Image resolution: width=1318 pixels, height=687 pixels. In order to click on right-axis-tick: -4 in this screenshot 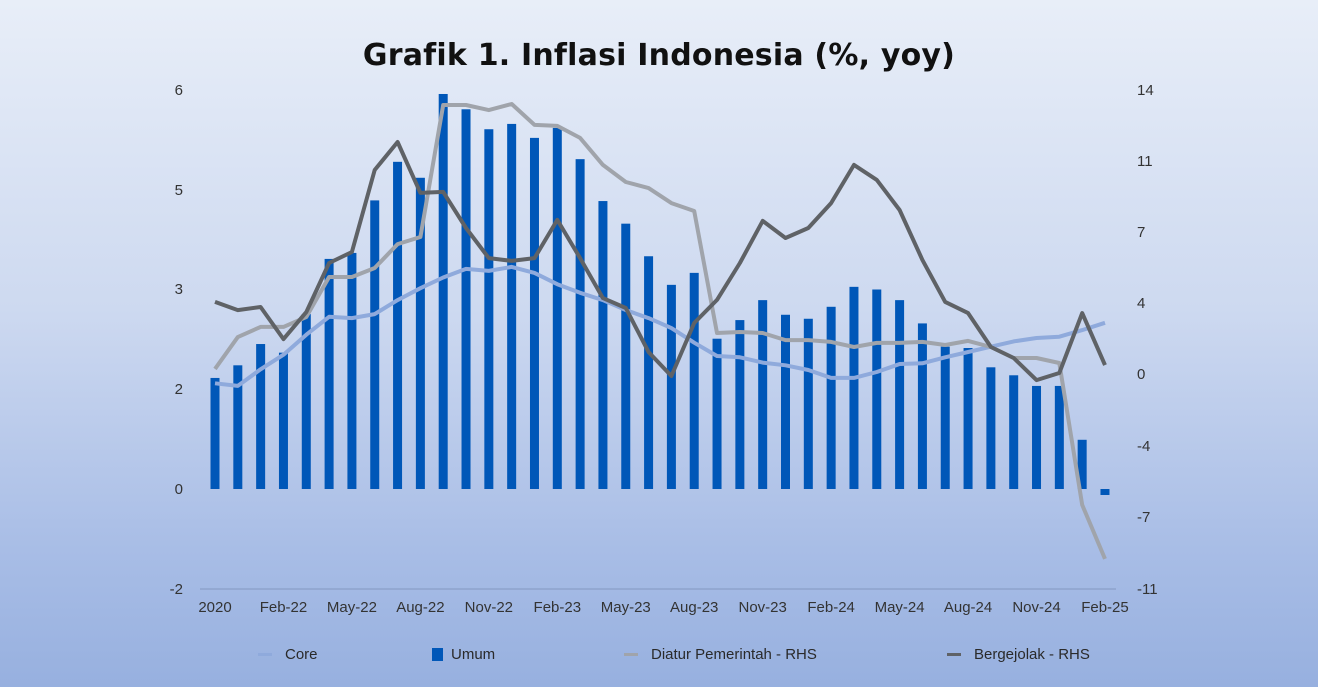, I will do `click(1143, 446)`.